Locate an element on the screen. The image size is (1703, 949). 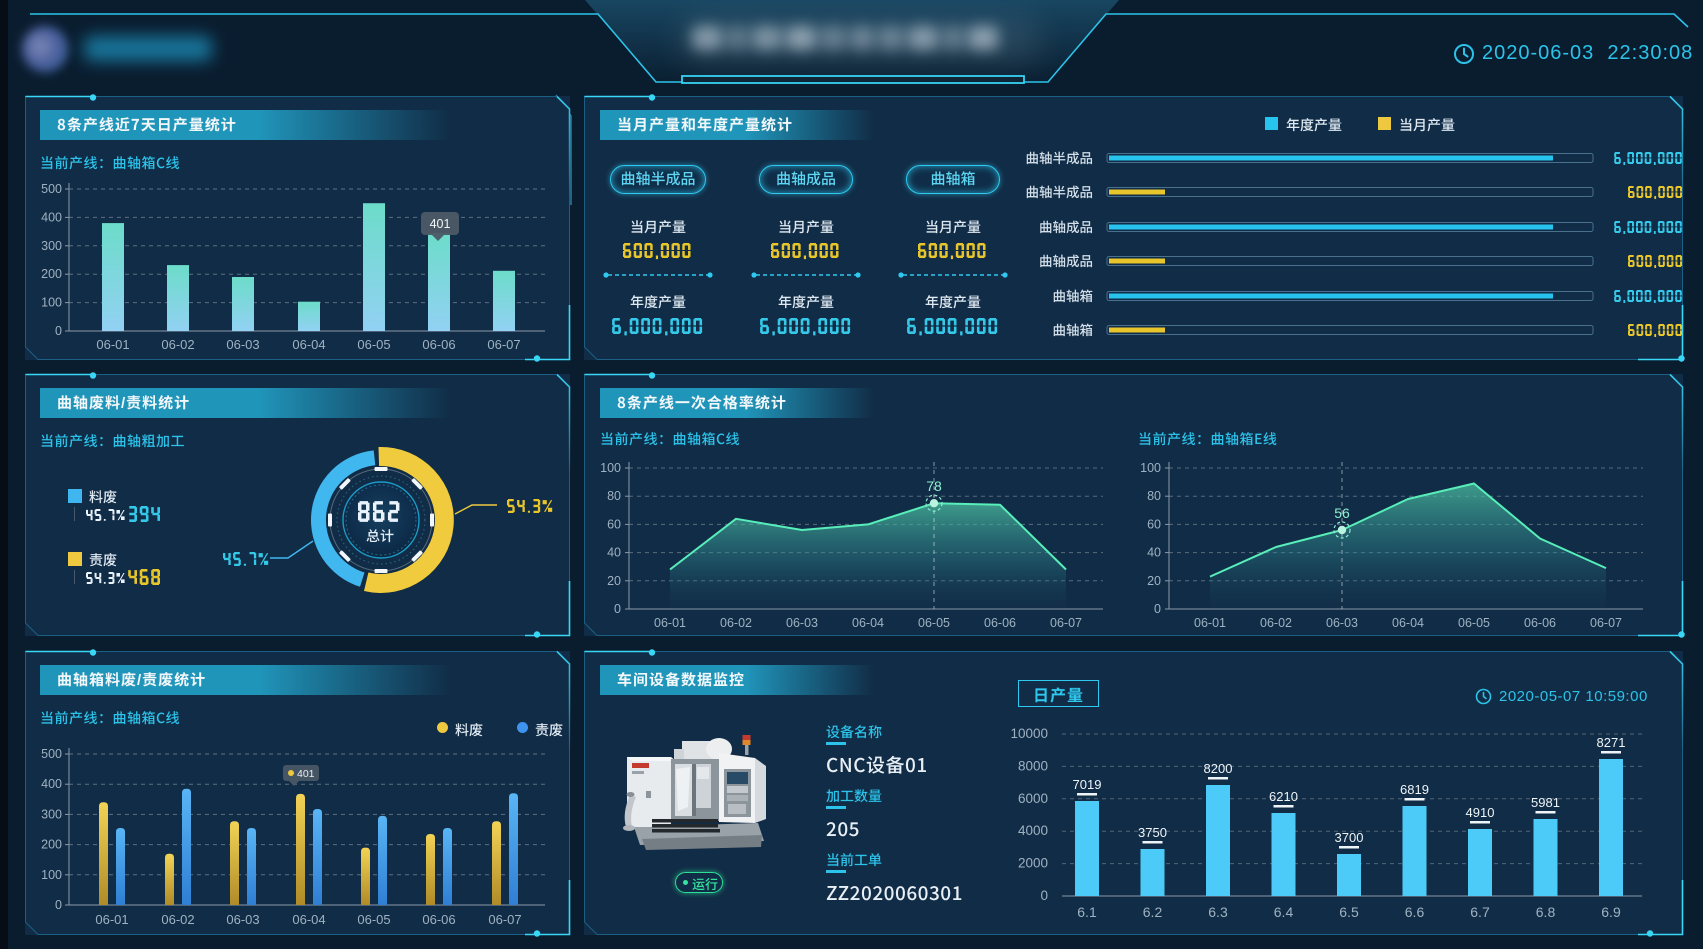
svg-text: 6819 is located at coordinates (1414, 789).